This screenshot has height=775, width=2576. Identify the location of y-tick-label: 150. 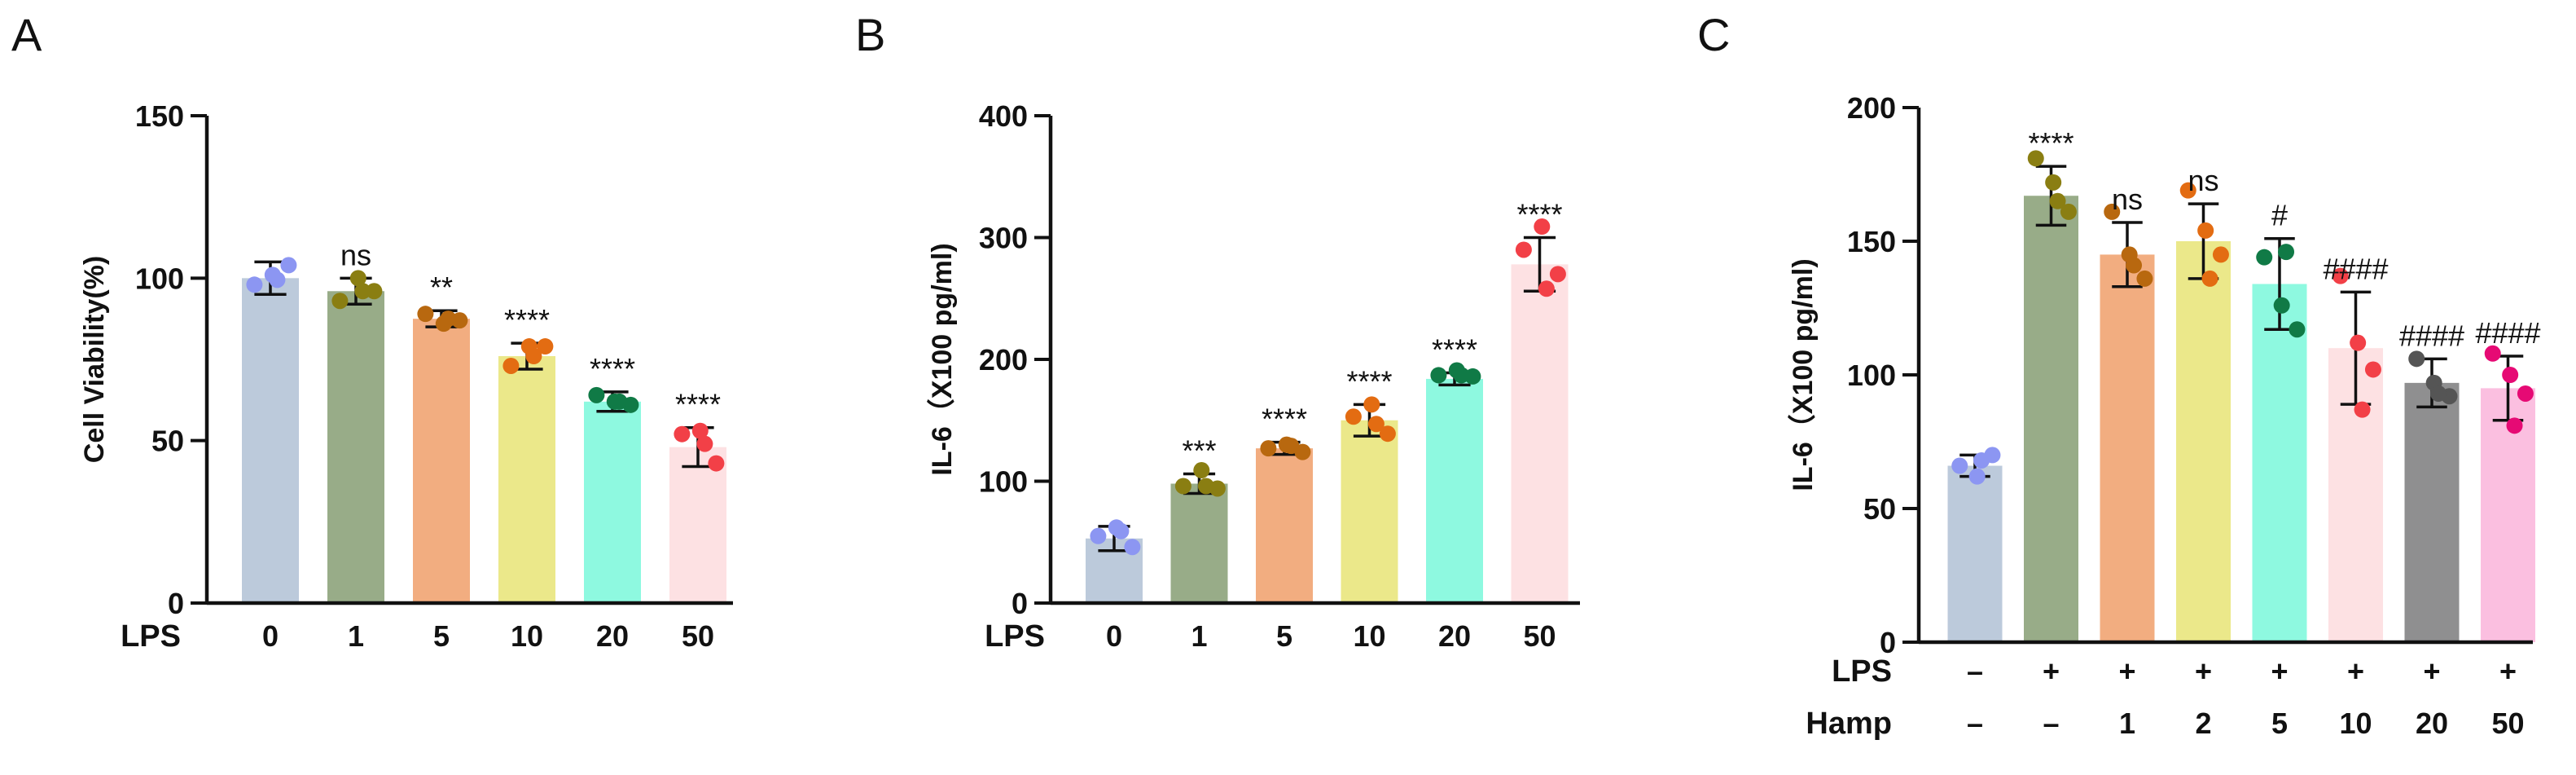
(1871, 241).